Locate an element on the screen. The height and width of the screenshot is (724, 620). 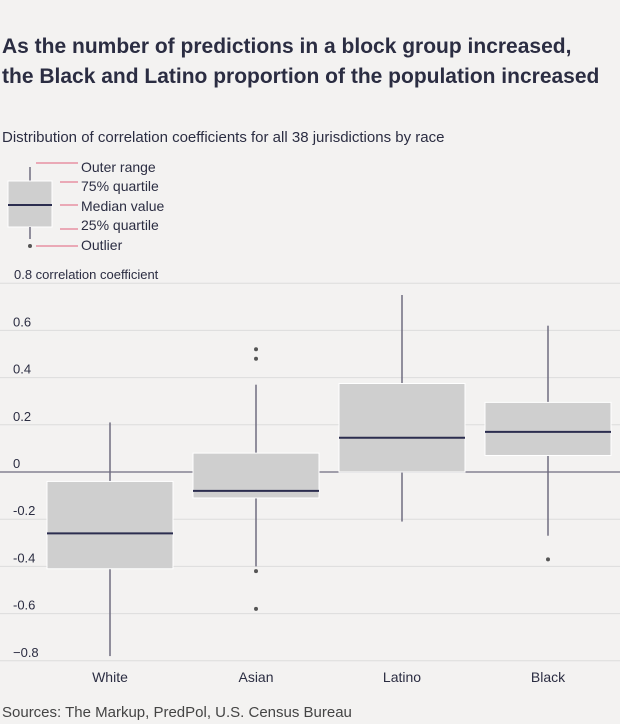
x-tick-label: White is located at coordinates (110, 677).